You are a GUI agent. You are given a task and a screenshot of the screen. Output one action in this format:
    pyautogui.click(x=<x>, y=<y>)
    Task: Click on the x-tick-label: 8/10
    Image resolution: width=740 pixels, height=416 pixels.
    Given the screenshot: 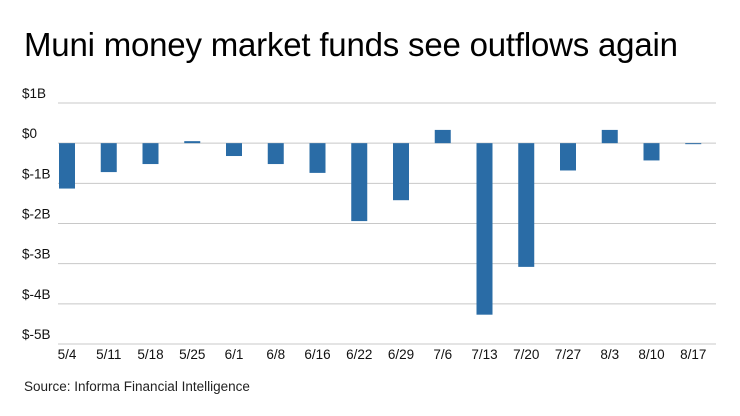 What is the action you would take?
    pyautogui.click(x=651, y=354)
    